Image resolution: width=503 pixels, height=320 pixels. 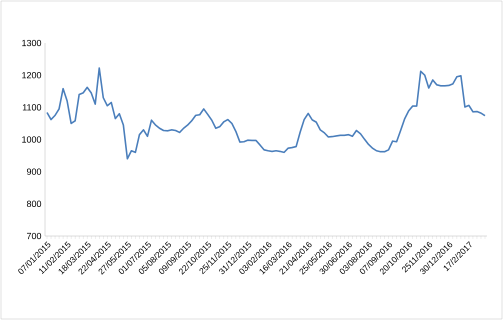 I want to click on y-tick-label: 1100, so click(x=32, y=107).